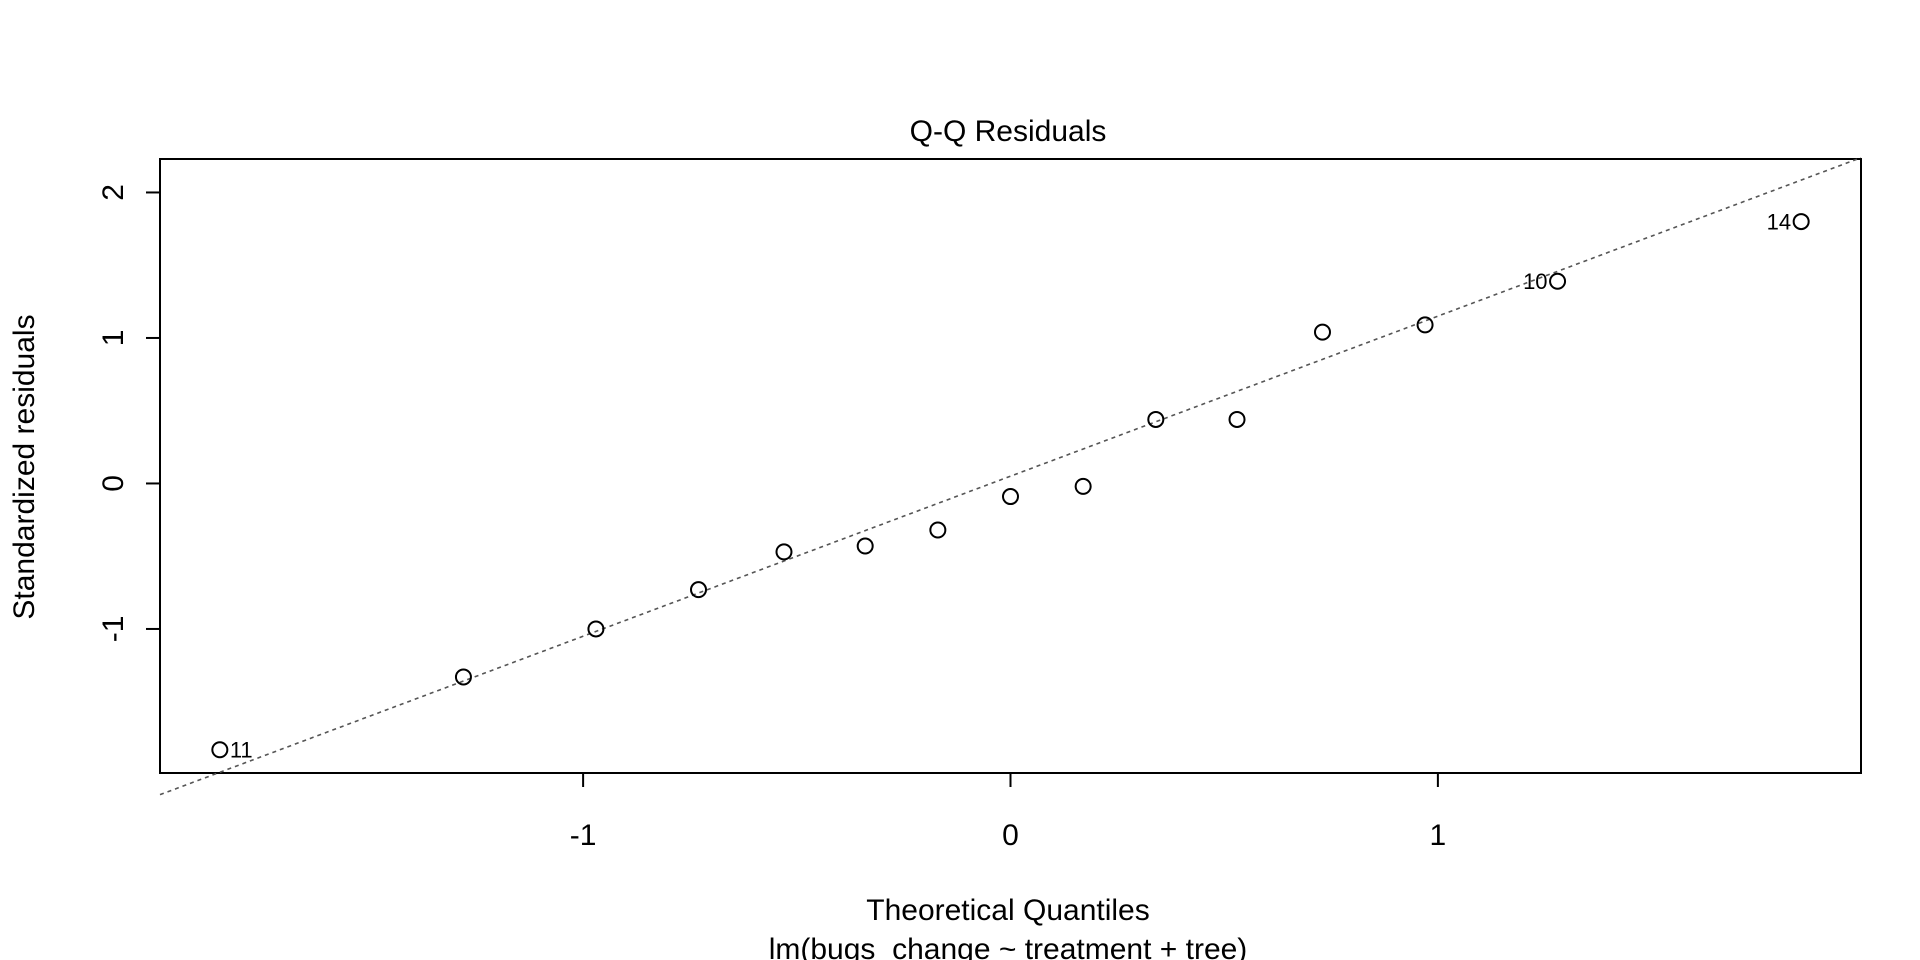 The width and height of the screenshot is (1920, 960). What do you see at coordinates (1008, 131) in the screenshot?
I see `chart-title: Q-Q Residuals` at bounding box center [1008, 131].